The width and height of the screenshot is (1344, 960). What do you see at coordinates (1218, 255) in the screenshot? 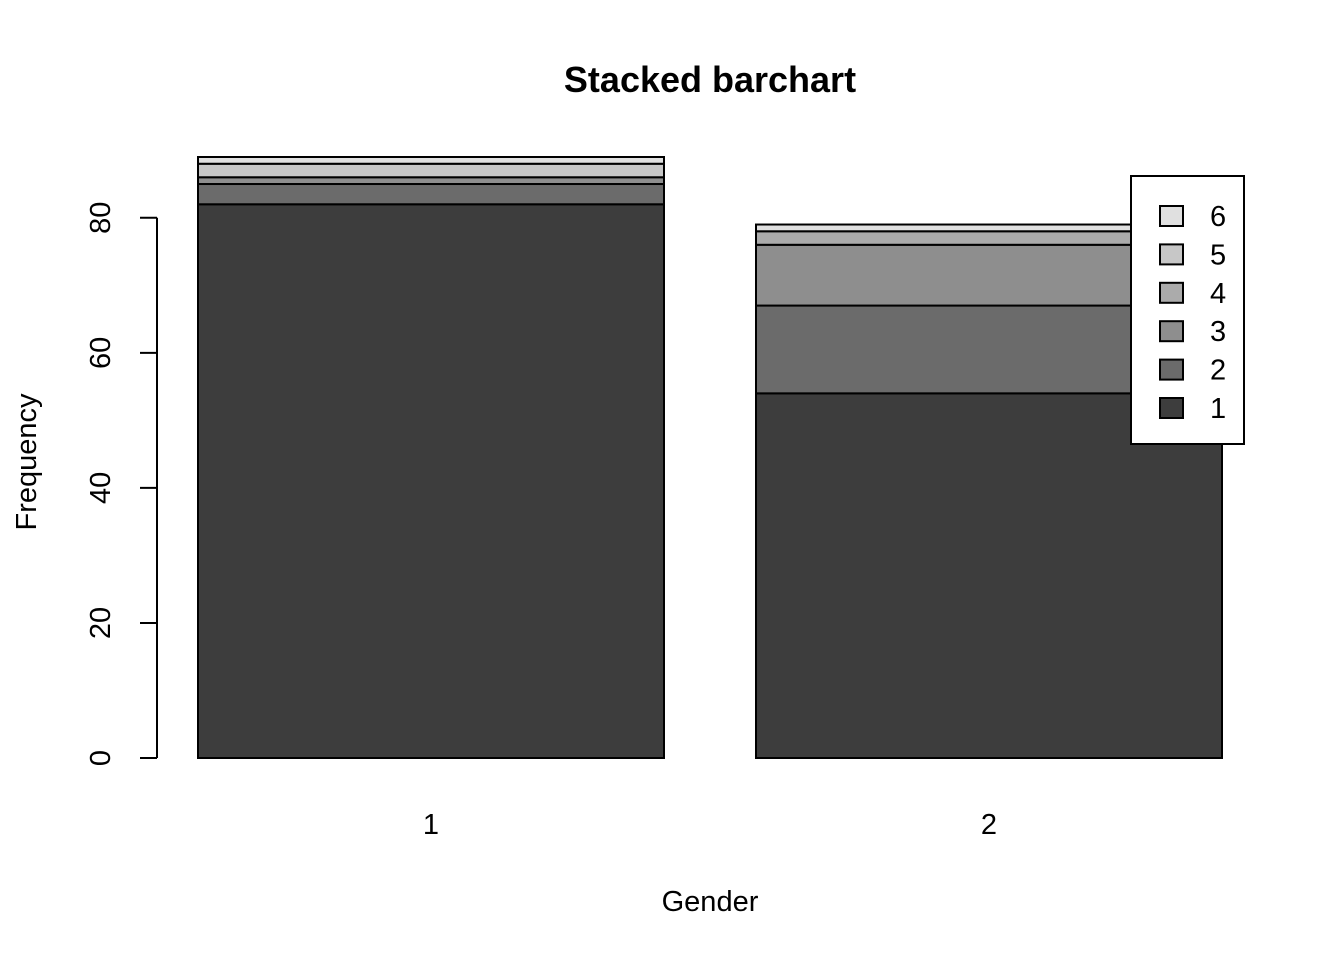
I see `legend-label: 5` at bounding box center [1218, 255].